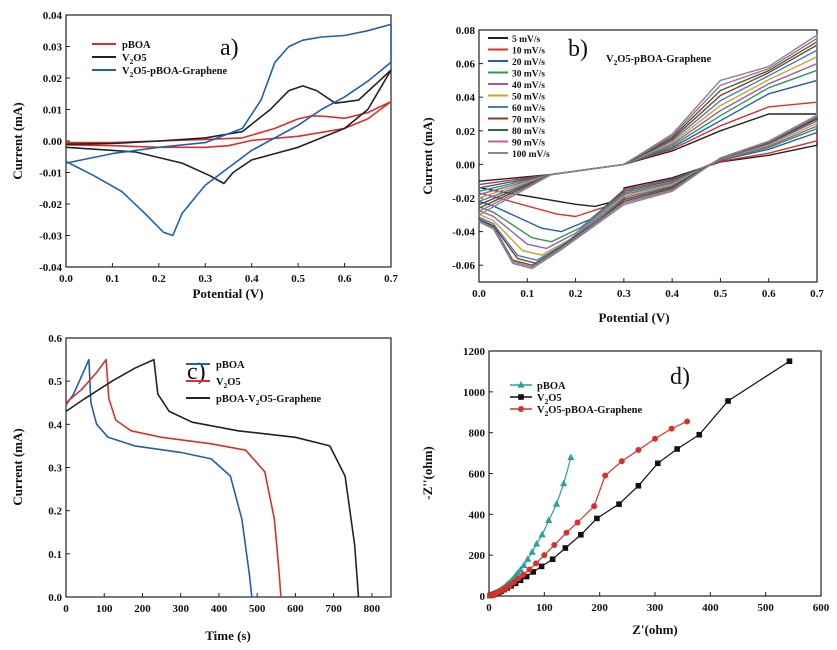 This screenshot has width=837, height=650. I want to click on legend-label: 50 mV/s, so click(528, 98).